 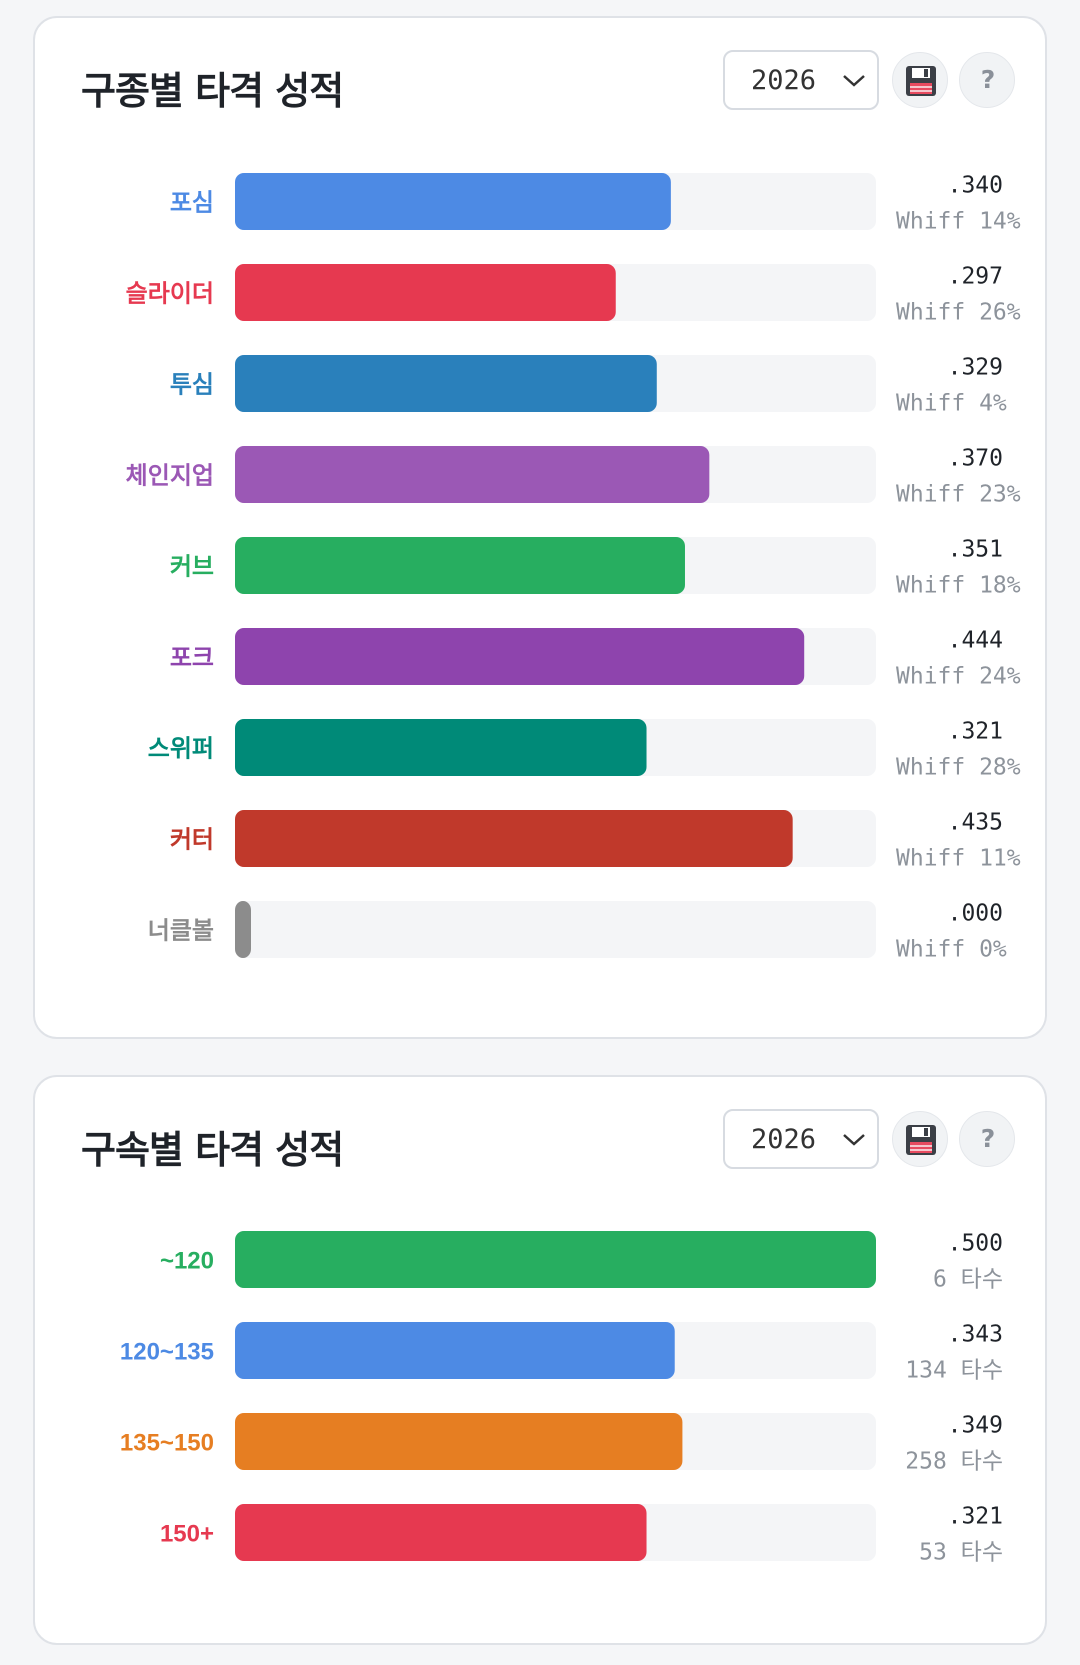 I want to click on bar-row: 150+ .321 53 타수, so click(x=581, y=1535).